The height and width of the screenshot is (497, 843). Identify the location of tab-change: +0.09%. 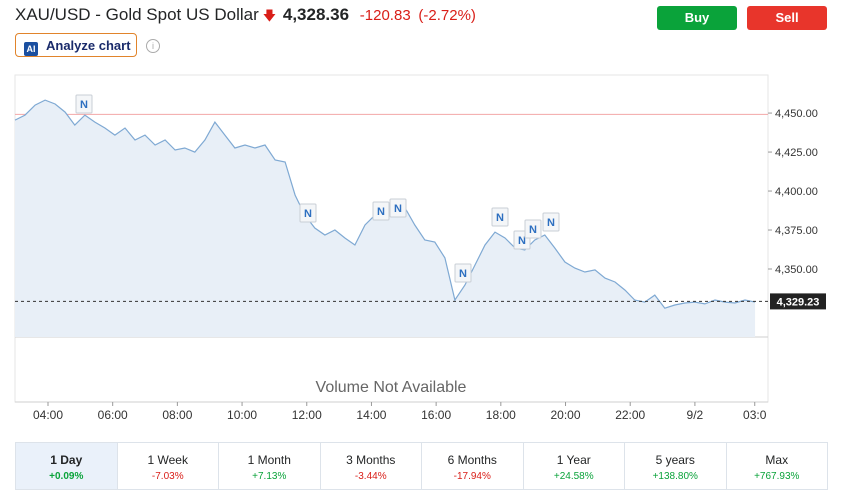
(66, 476).